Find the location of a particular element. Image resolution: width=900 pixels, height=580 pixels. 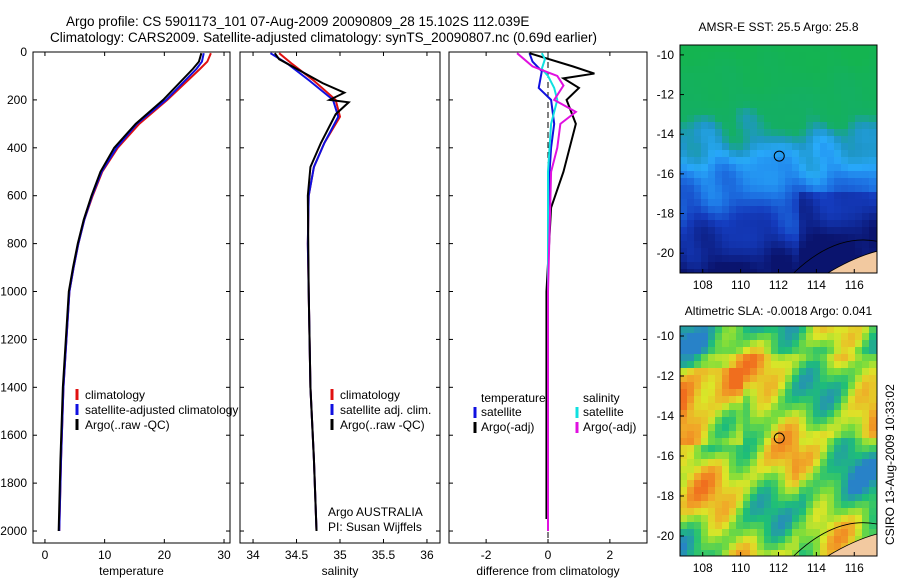

x-tick-label: 112 is located at coordinates (778, 285).